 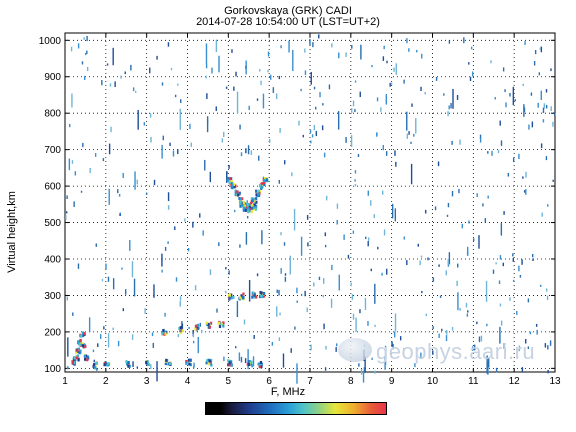 I want to click on x-tick-label: 9, so click(x=392, y=381).